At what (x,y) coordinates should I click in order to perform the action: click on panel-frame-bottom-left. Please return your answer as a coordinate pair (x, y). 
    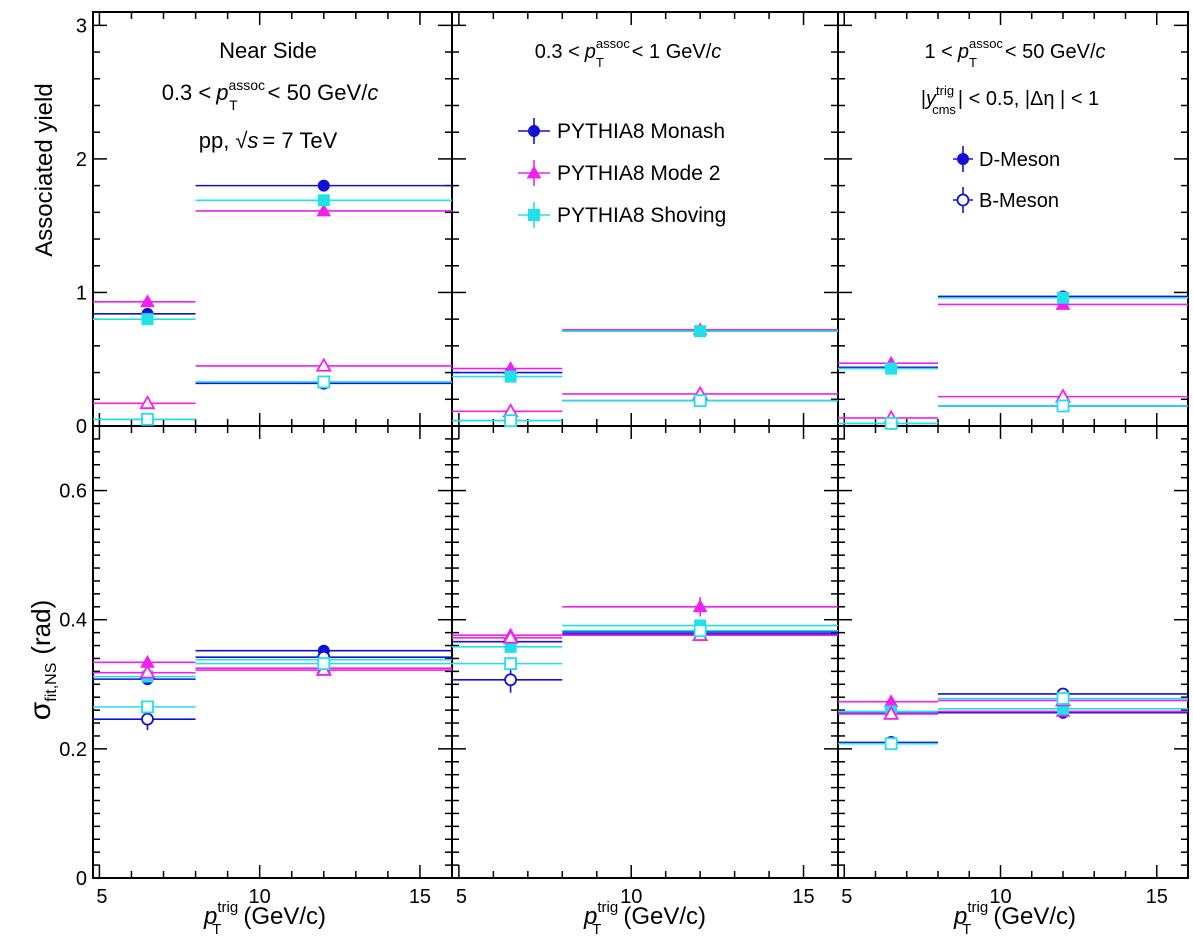
    Looking at the image, I should click on (272, 652).